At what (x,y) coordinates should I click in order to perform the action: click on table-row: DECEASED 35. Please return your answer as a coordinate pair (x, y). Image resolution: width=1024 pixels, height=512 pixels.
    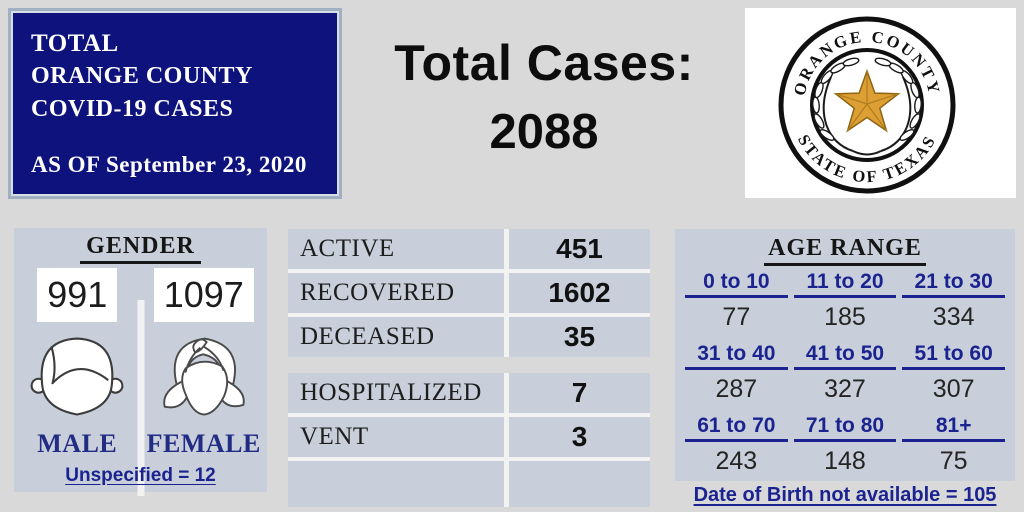
    Looking at the image, I should click on (469, 337).